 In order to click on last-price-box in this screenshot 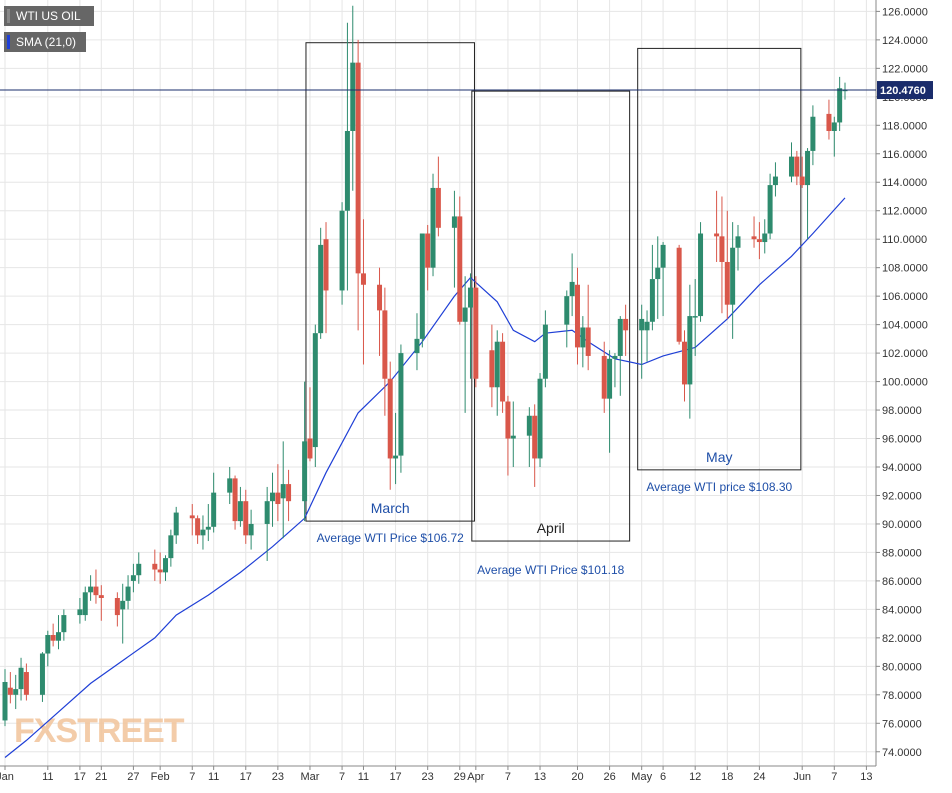, I will do `click(905, 90)`.